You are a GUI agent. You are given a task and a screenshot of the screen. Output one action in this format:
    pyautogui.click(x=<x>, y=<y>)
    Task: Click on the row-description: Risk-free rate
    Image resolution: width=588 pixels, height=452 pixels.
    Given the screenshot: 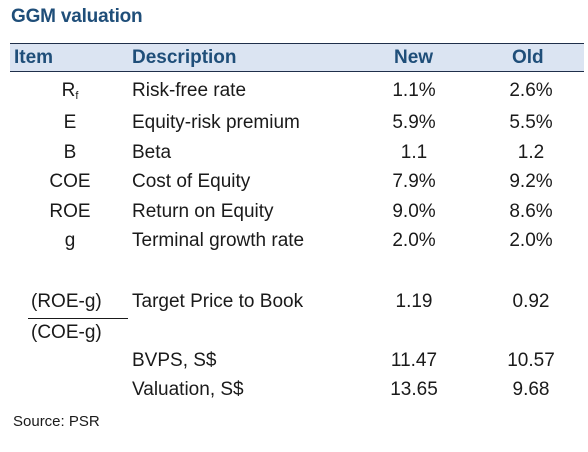 What is the action you would take?
    pyautogui.click(x=189, y=90)
    